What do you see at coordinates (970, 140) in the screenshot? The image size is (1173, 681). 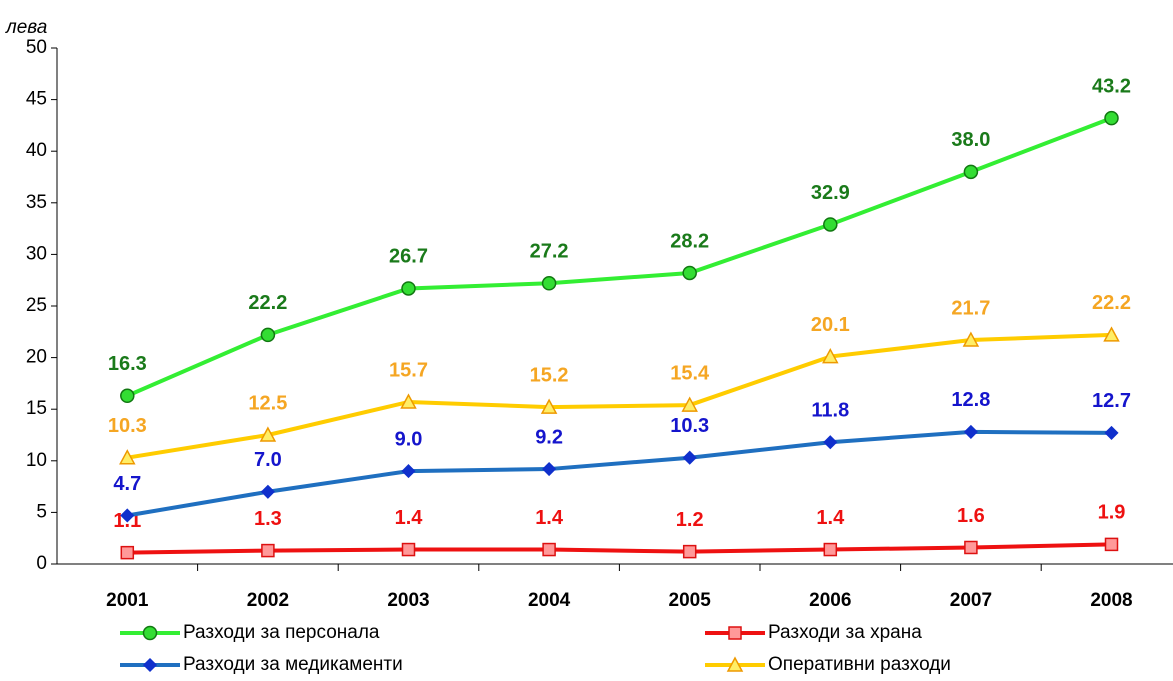 I see `data-label: 38.0` at bounding box center [970, 140].